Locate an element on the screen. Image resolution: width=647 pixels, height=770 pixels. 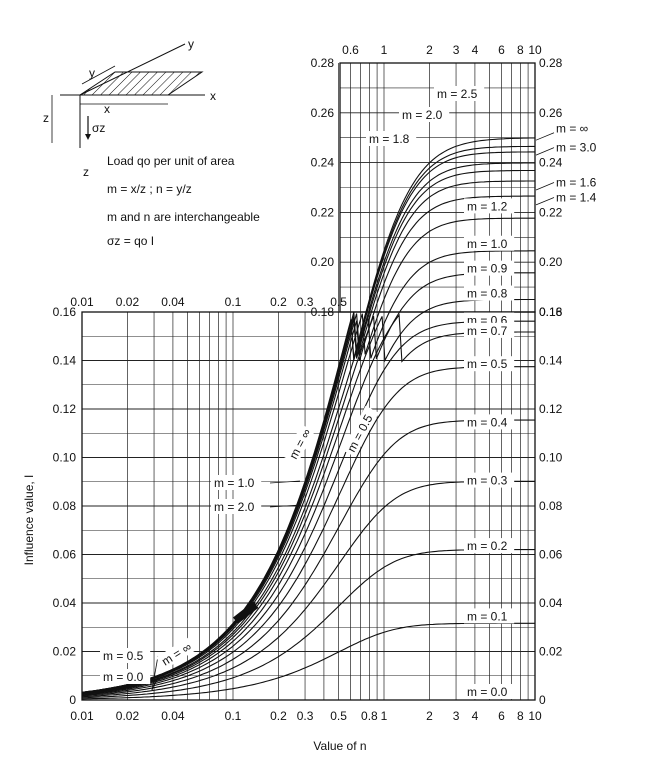
y-tick-right: 0.08 is located at coordinates (551, 506).